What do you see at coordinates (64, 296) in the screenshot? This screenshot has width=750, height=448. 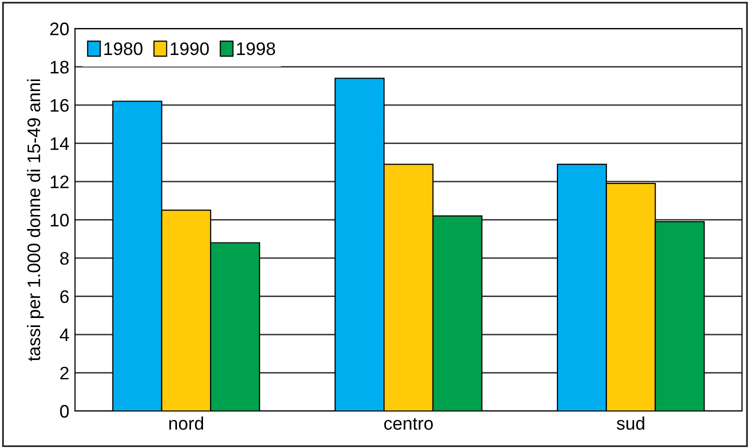 I see `y-tick-label: 6` at bounding box center [64, 296].